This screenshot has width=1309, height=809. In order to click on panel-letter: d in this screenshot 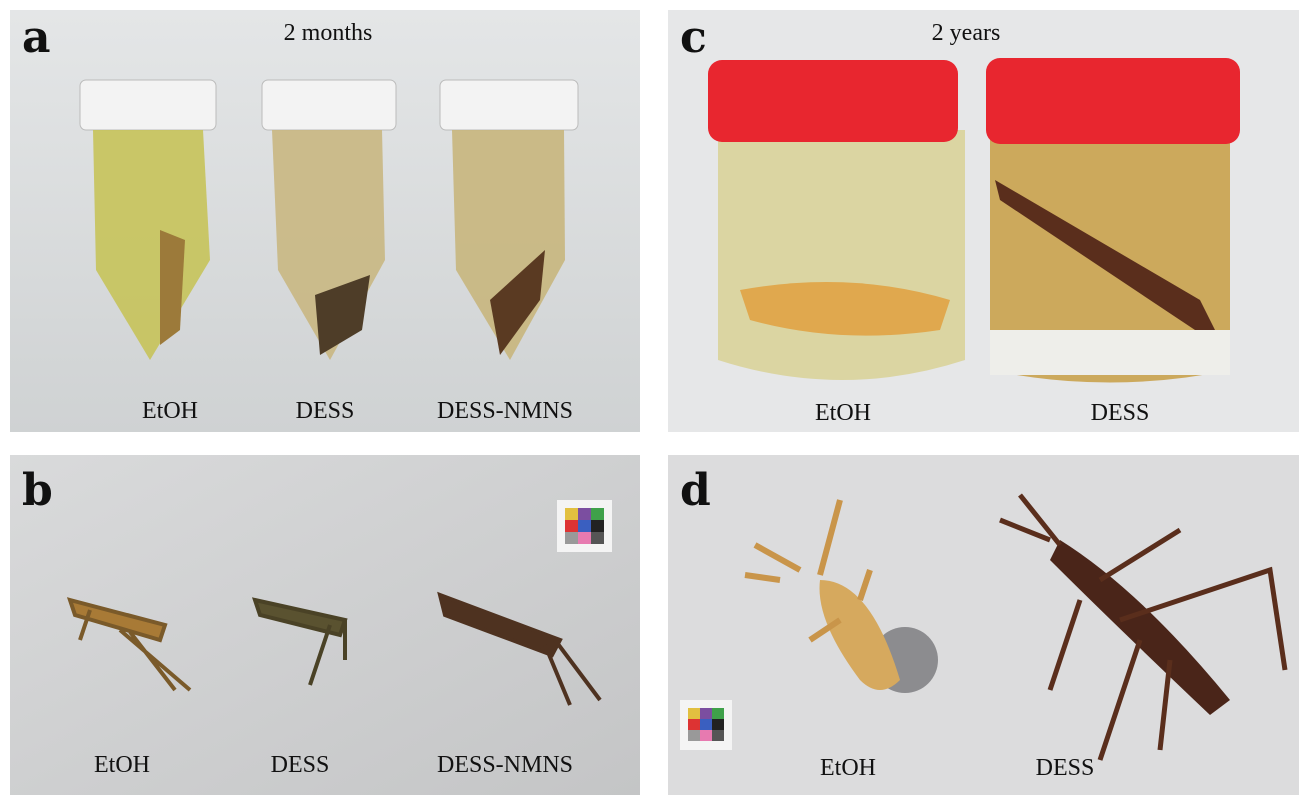, I will do `click(695, 490)`.